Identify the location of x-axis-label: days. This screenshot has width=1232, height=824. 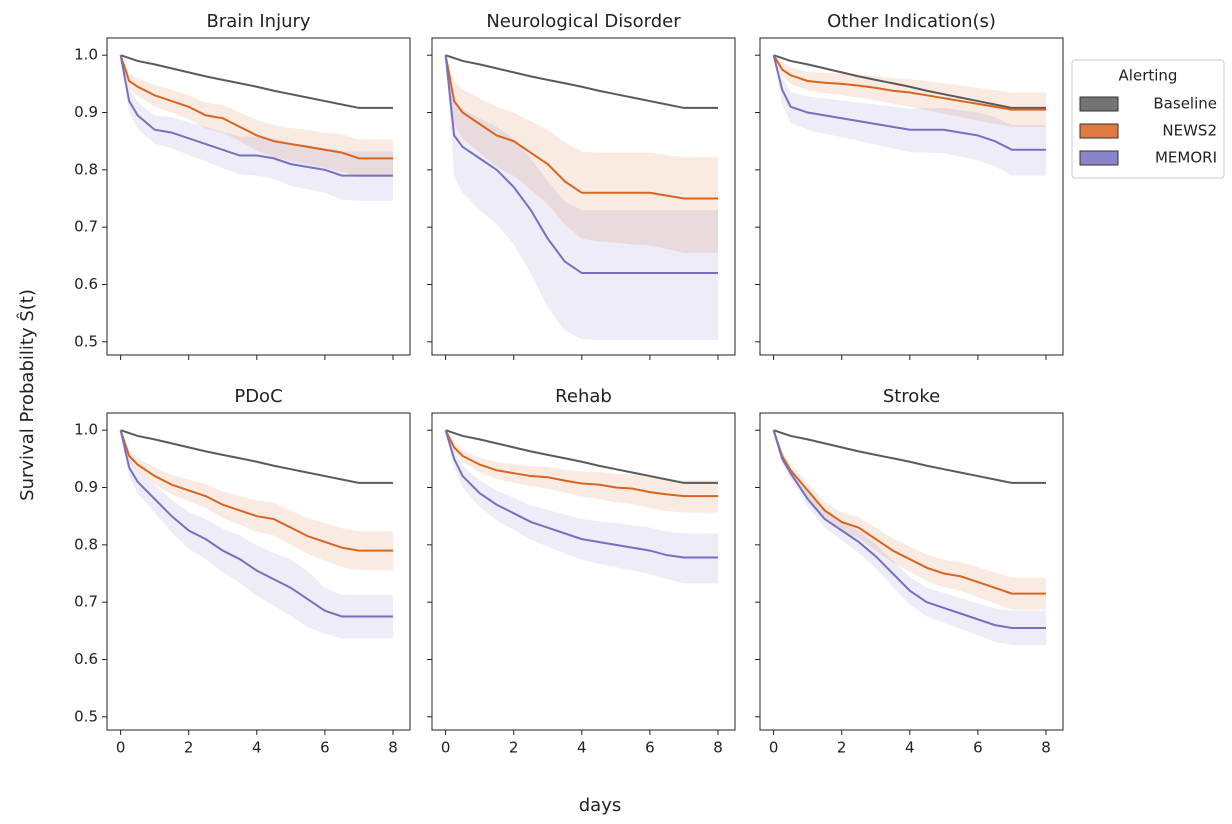
(600, 805).